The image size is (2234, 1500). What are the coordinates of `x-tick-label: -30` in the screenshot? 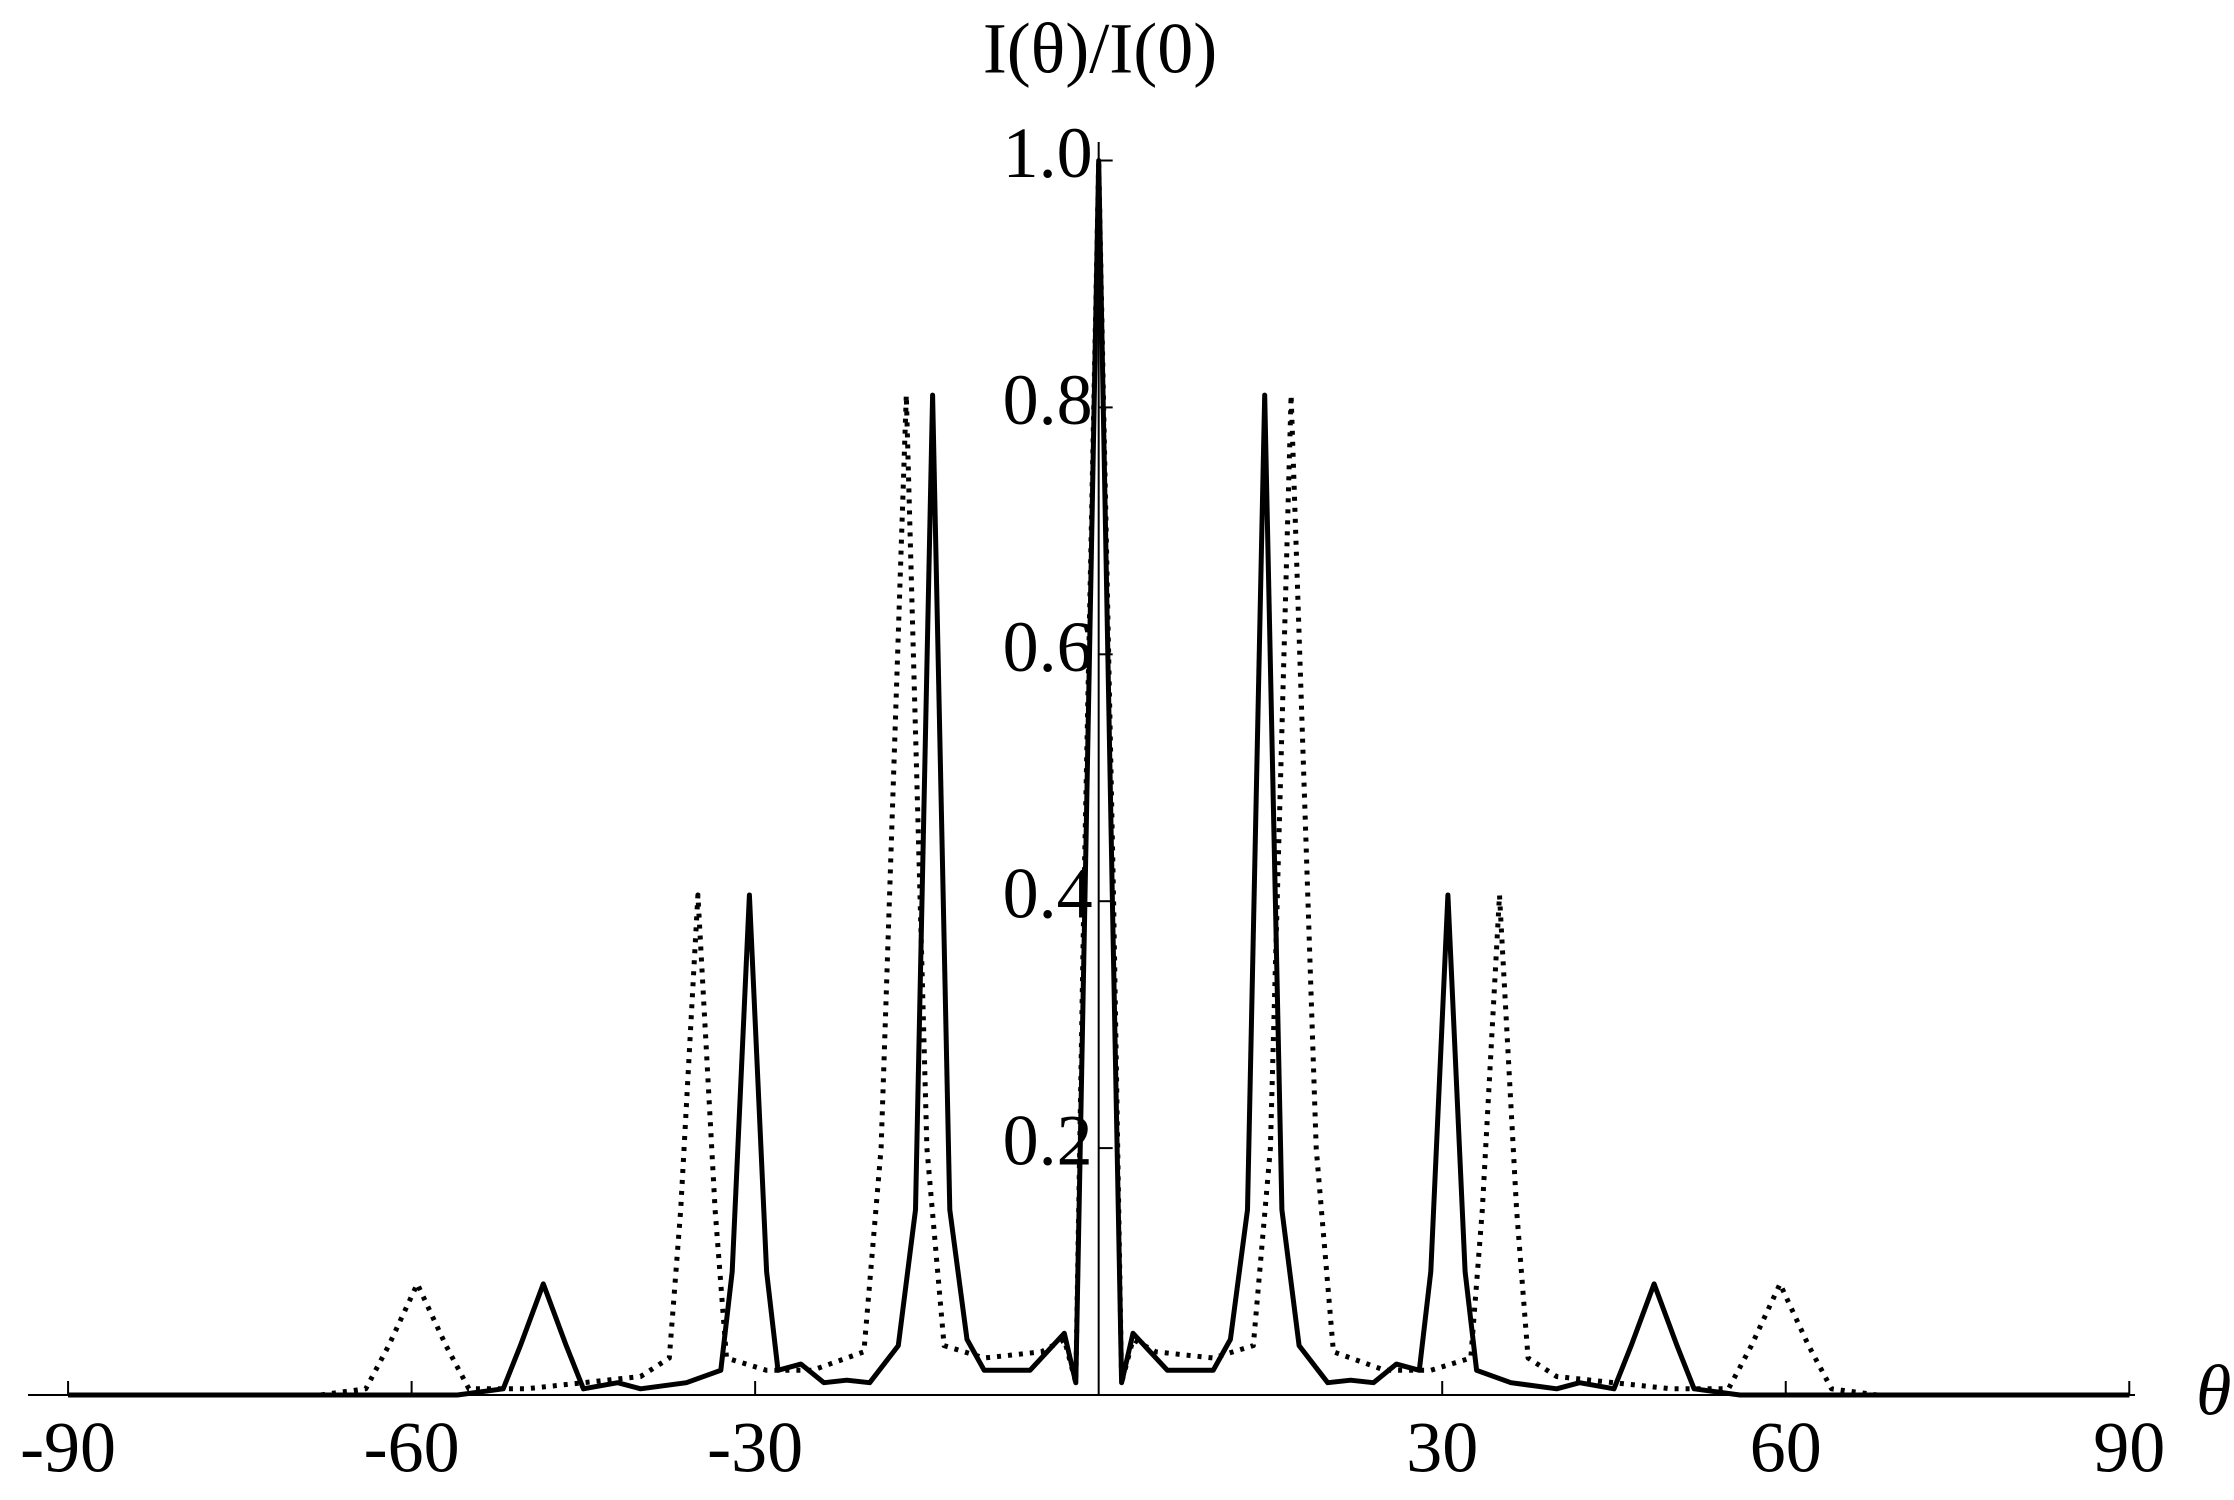 It's located at (755, 1448).